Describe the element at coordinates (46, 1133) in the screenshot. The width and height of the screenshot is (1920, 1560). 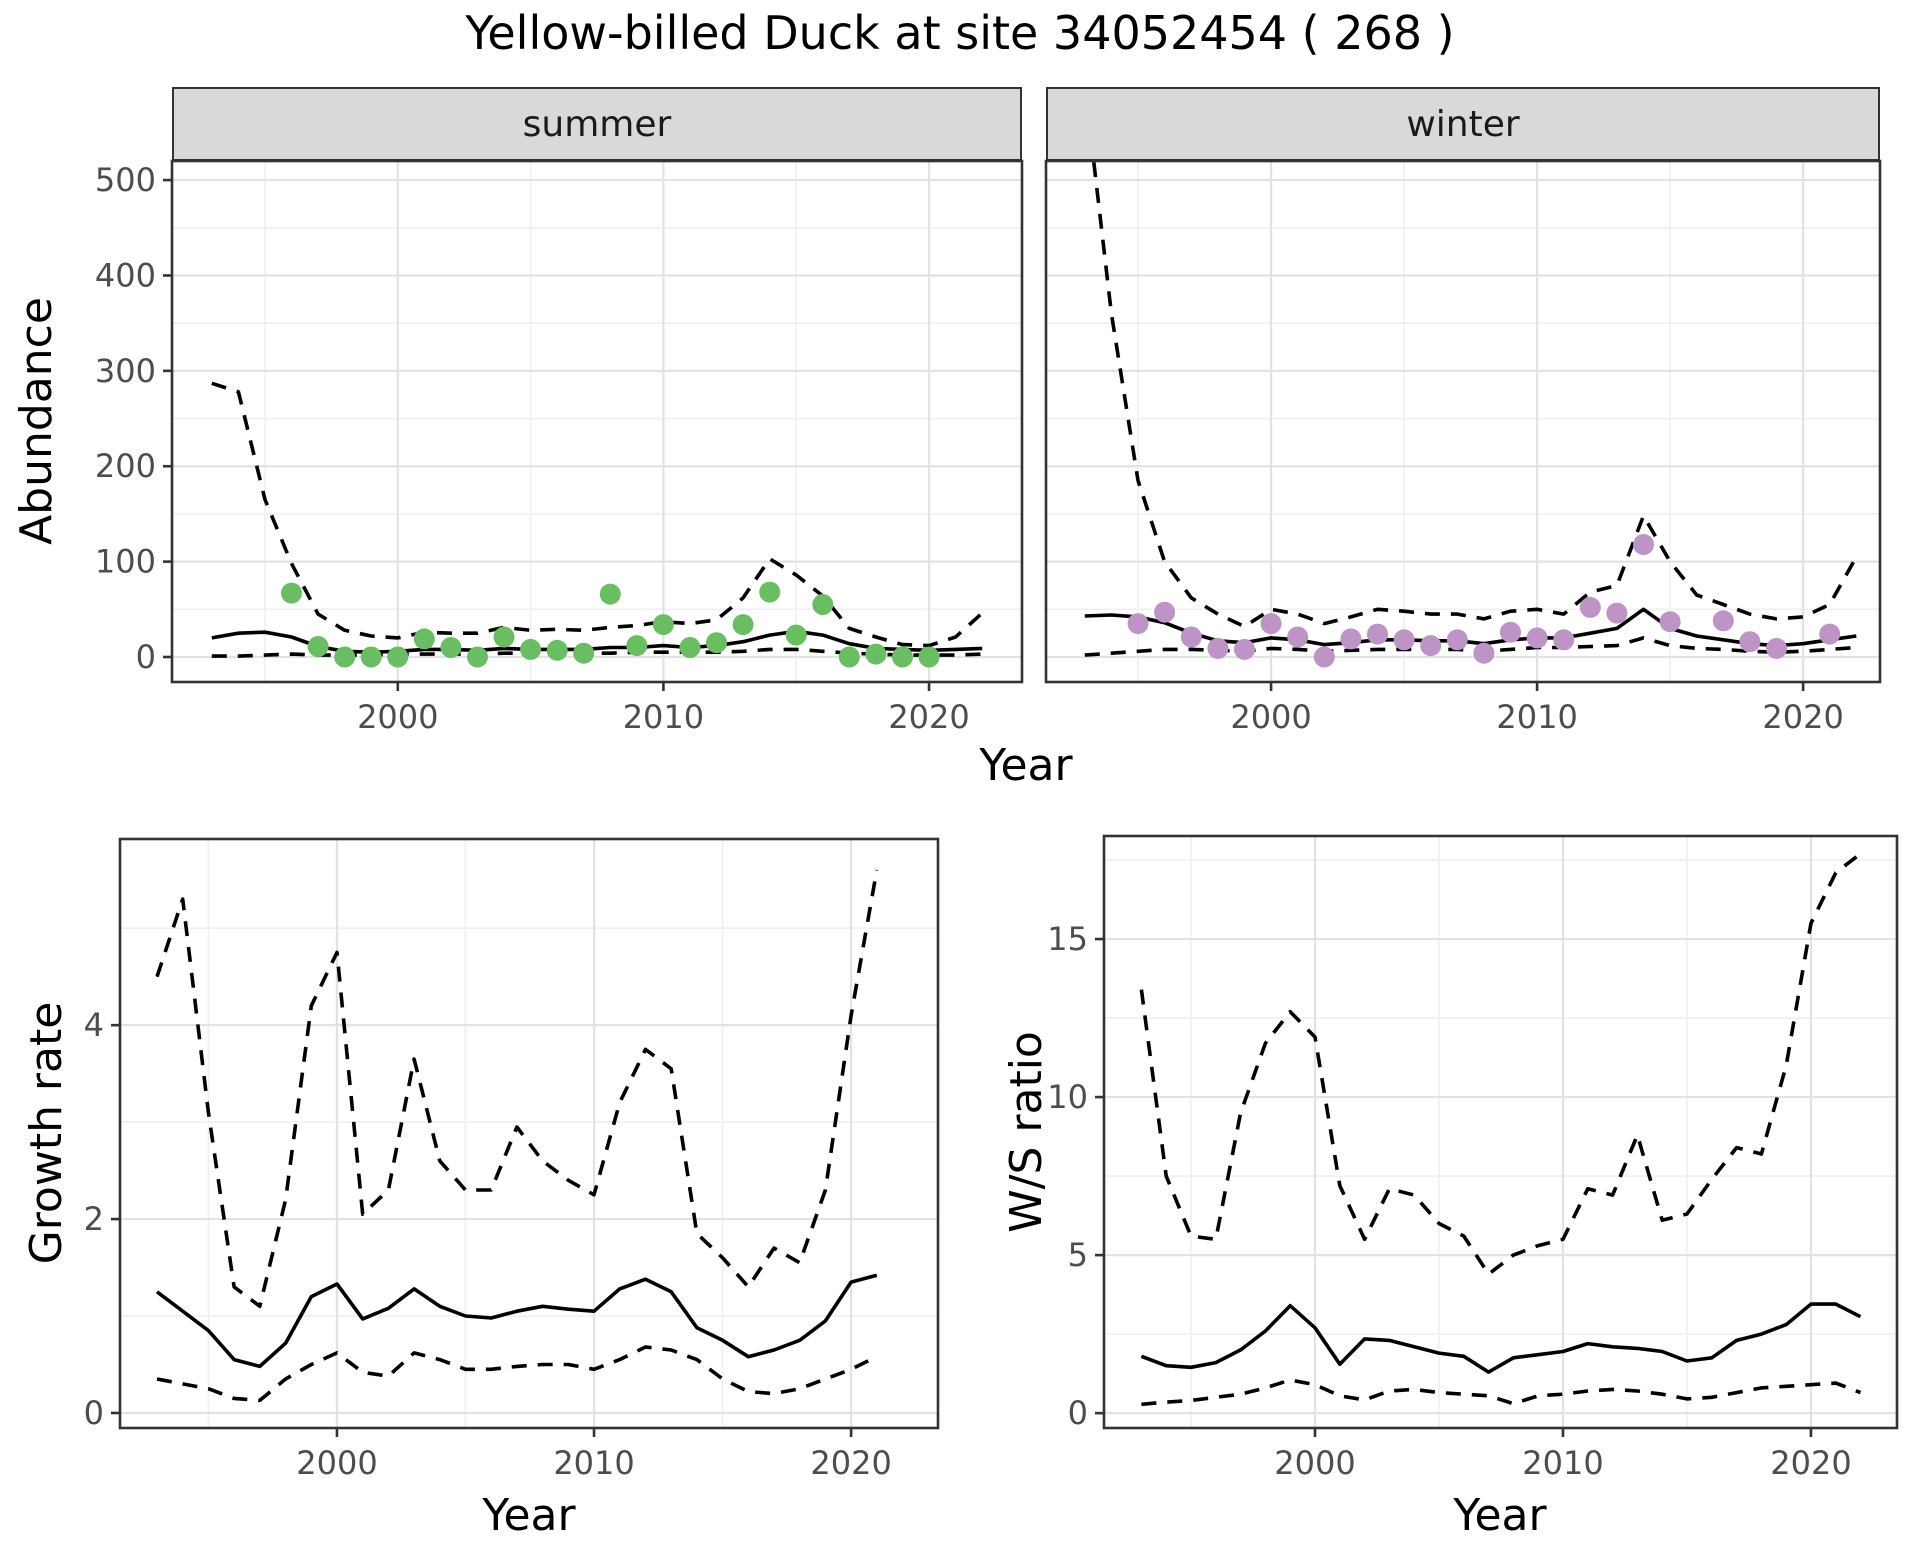
I see `y-axis-title-growth-rate: Growth rate` at that location.